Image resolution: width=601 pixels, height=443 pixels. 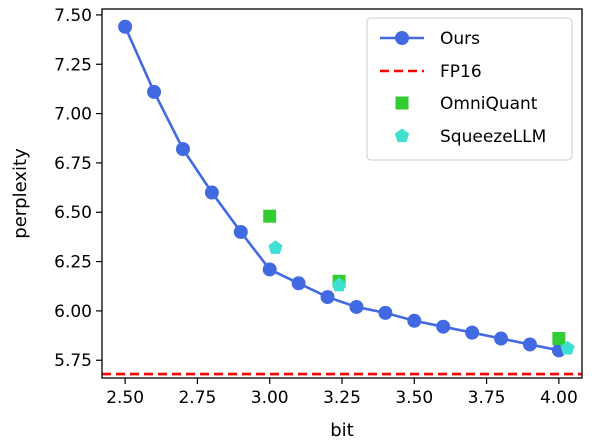 What do you see at coordinates (402, 38) in the screenshot?
I see `legend-ours-marker` at bounding box center [402, 38].